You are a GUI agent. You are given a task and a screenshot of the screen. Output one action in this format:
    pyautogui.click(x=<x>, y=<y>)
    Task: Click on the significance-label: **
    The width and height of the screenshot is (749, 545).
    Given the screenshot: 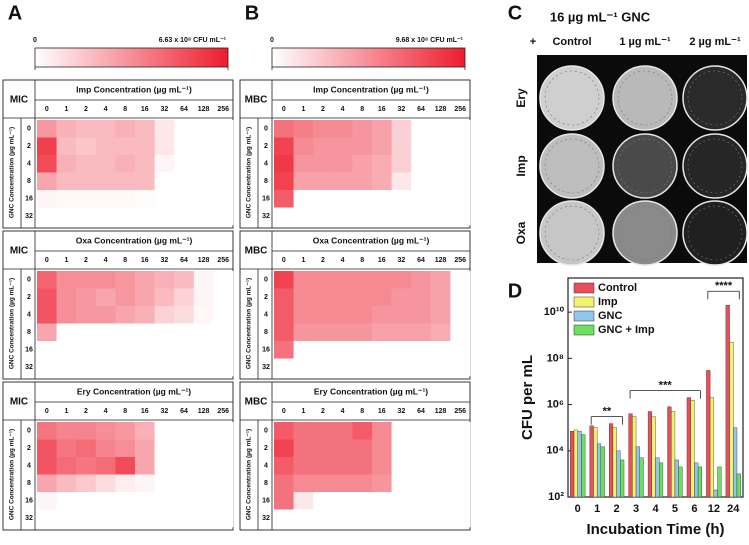 What is the action you would take?
    pyautogui.click(x=607, y=412)
    